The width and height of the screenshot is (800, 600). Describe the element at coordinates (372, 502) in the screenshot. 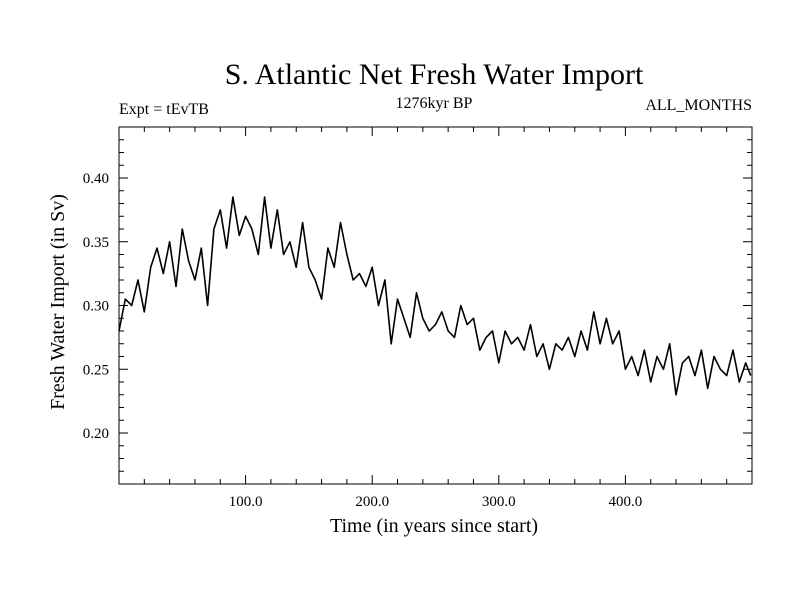

I see `x-tick-label: 200.0` at that location.